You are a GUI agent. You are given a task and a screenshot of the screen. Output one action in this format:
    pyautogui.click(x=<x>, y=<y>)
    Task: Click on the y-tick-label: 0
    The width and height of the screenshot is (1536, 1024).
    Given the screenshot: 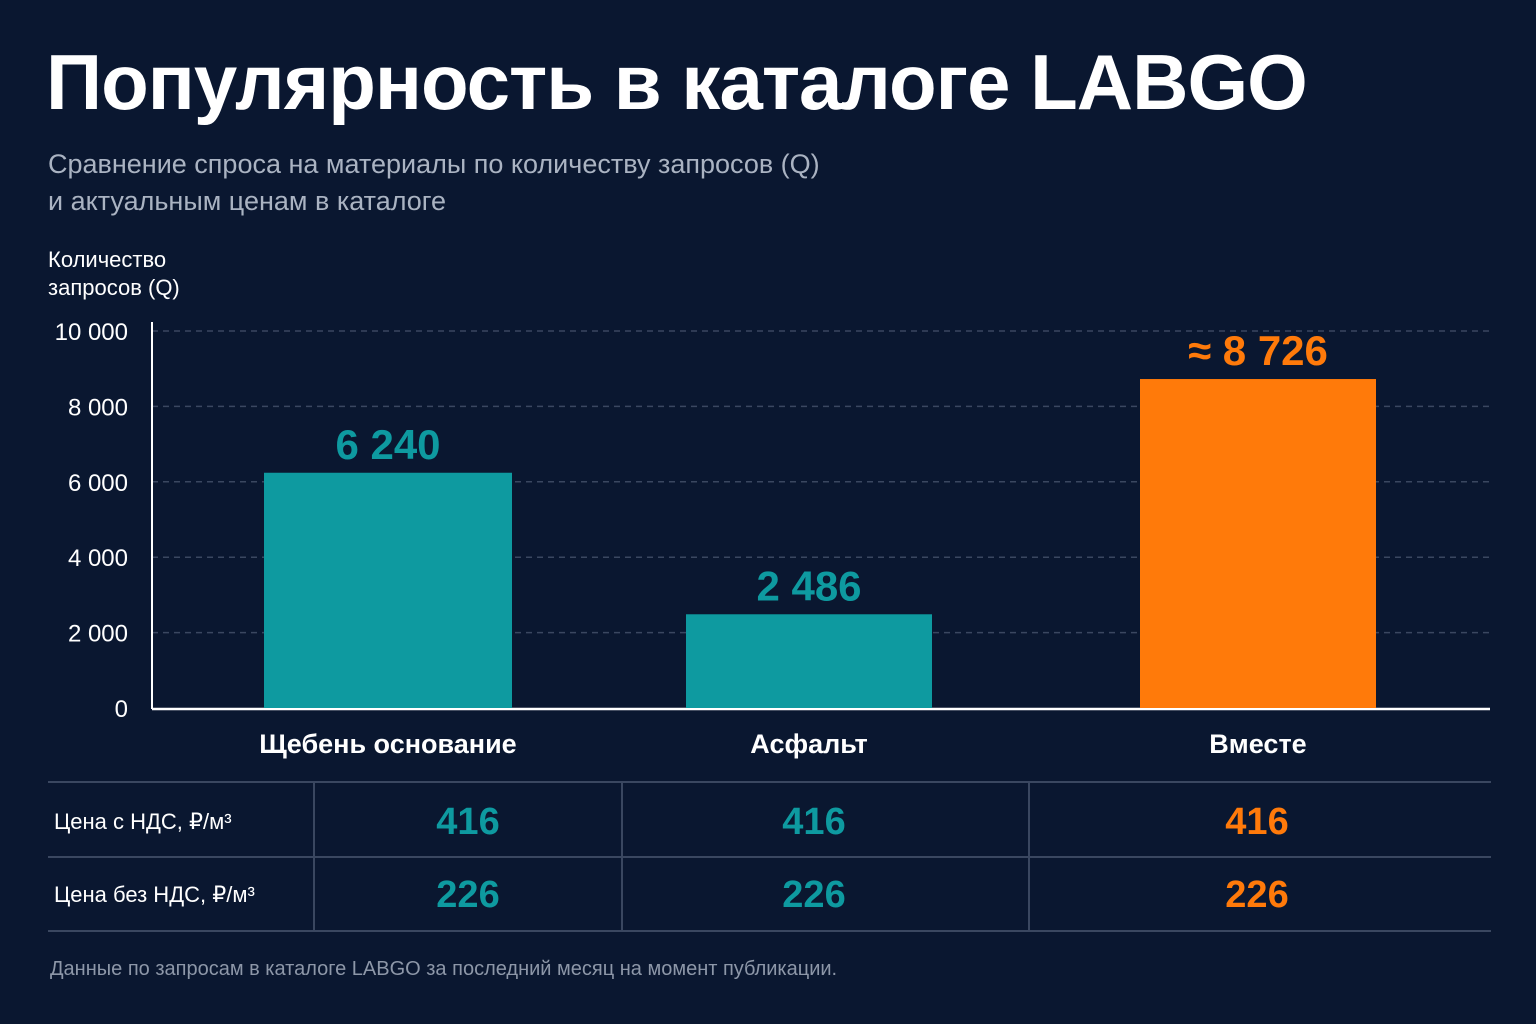 What is the action you would take?
    pyautogui.click(x=121, y=709)
    